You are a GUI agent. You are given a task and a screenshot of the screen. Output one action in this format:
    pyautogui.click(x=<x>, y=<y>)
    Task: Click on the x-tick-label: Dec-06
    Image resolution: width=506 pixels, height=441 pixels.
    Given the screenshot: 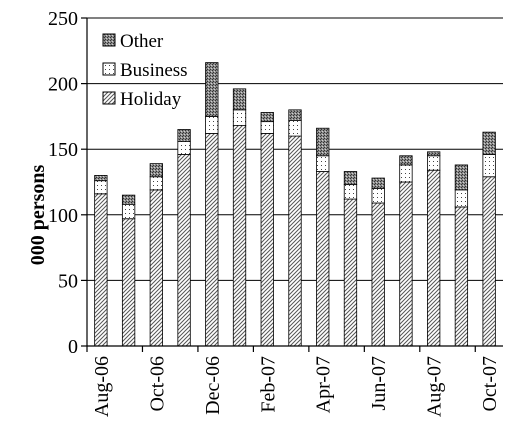 What is the action you would take?
    pyautogui.click(x=213, y=385)
    